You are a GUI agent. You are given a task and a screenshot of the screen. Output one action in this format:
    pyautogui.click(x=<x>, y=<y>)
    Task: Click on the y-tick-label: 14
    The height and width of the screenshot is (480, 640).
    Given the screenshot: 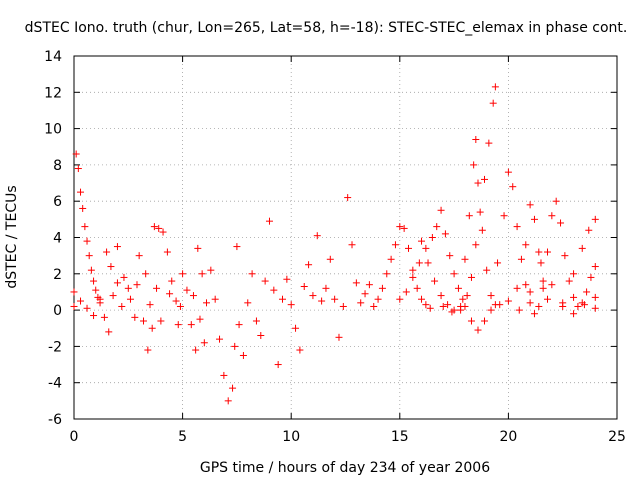 What is the action you would take?
    pyautogui.click(x=53, y=57)
    